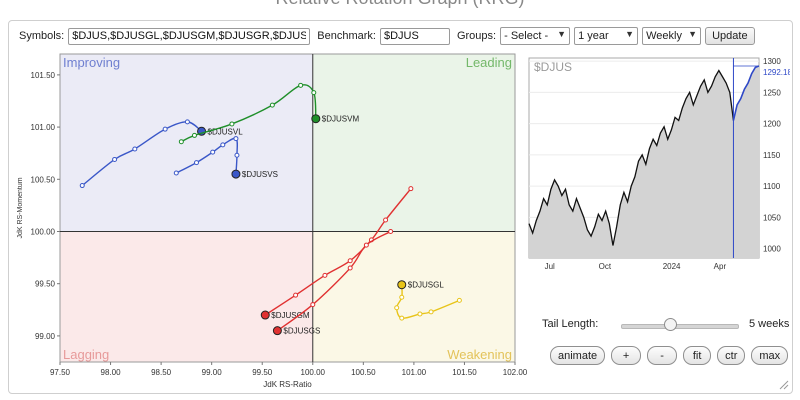 The width and height of the screenshot is (800, 400). I want to click on frequency-select: Weekly ▼, so click(672, 36).